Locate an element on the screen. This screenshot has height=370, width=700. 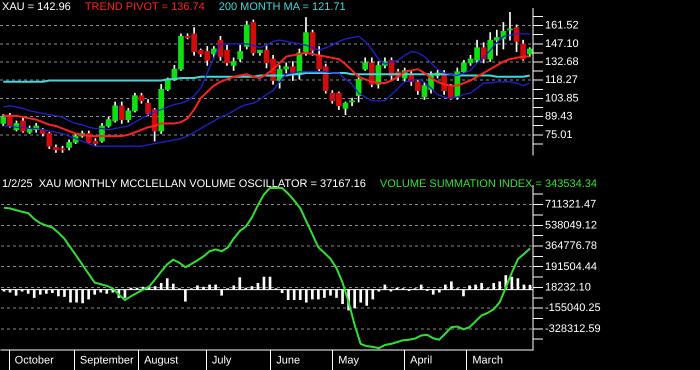
x-tick-label: April is located at coordinates (421, 360).